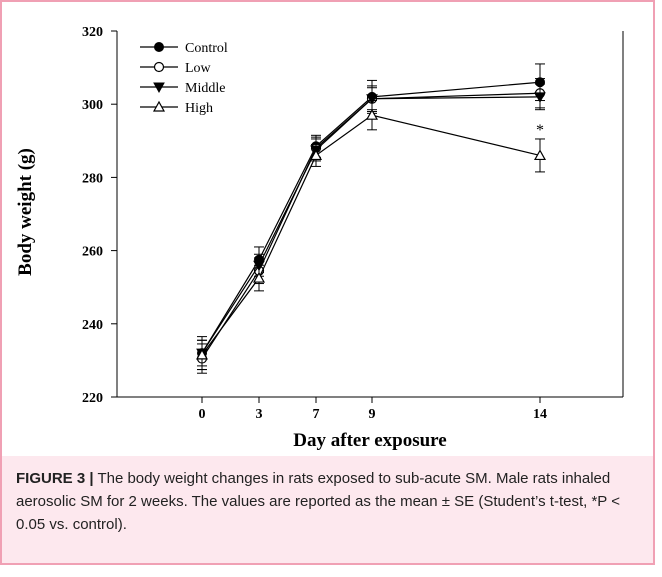 The width and height of the screenshot is (662, 577). I want to click on caption-label: FIGURE 3 |, so click(55, 478).